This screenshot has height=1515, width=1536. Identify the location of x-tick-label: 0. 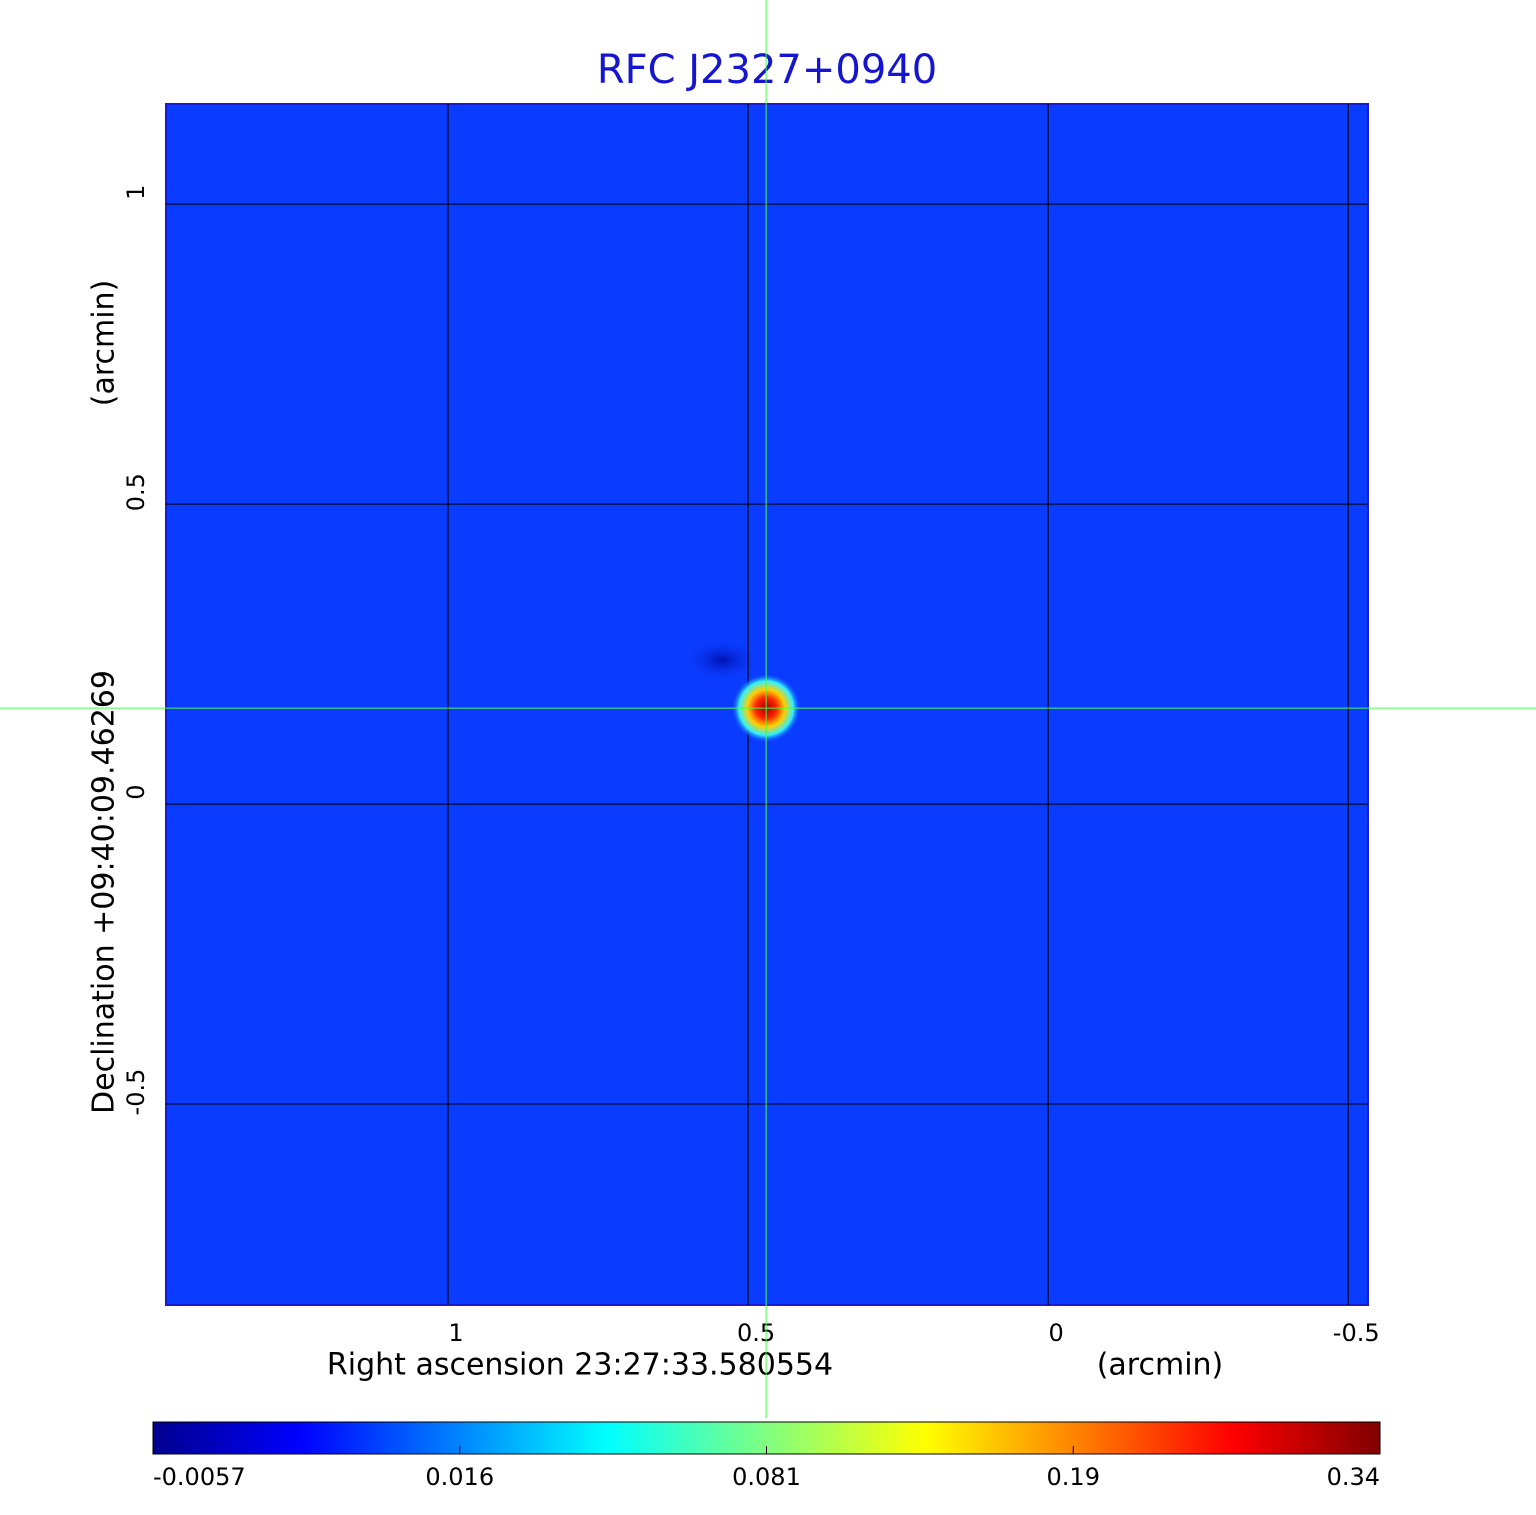
(1056, 1333).